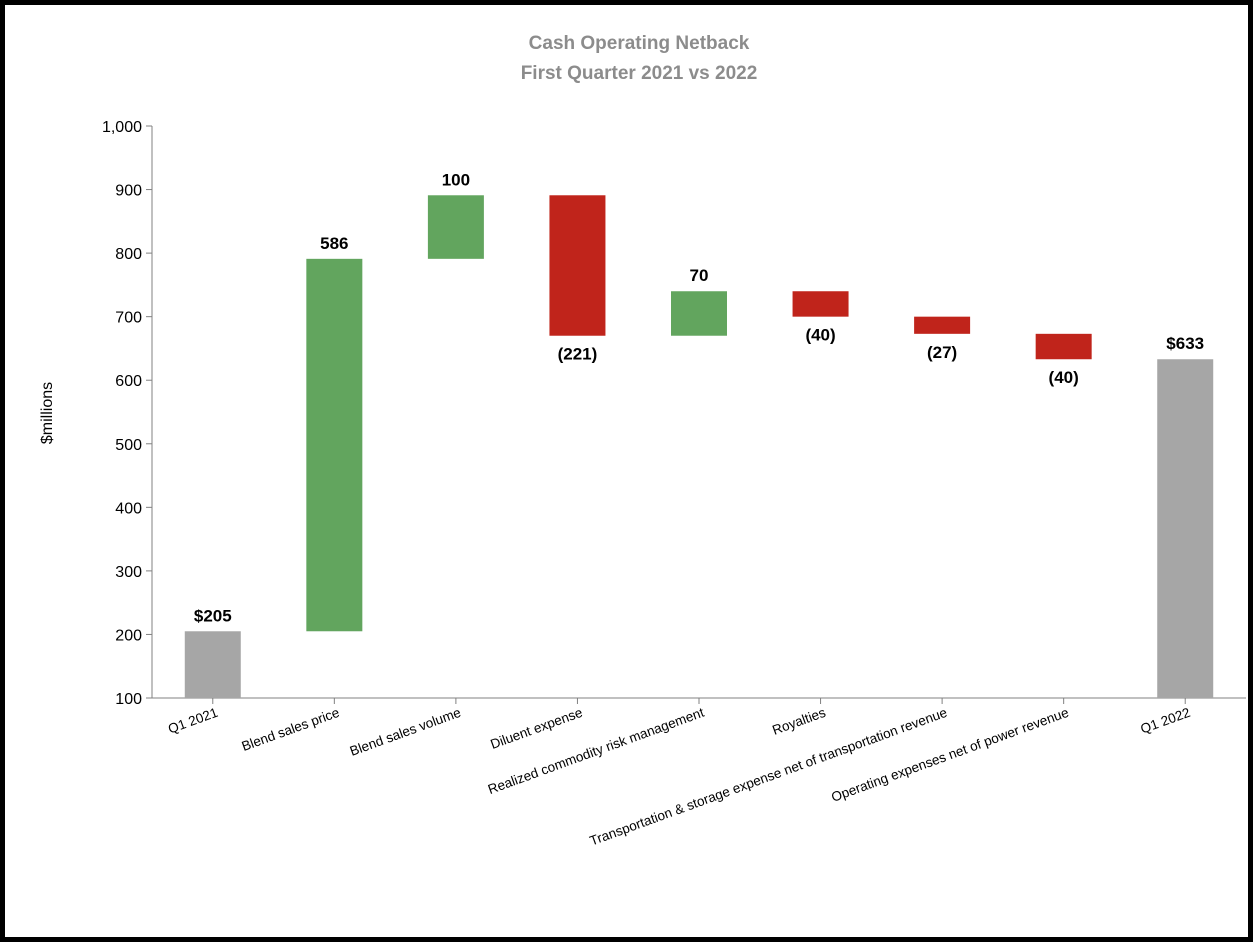 The width and height of the screenshot is (1253, 942). Describe the element at coordinates (128, 635) in the screenshot. I see `y-tick-label: 200` at that location.